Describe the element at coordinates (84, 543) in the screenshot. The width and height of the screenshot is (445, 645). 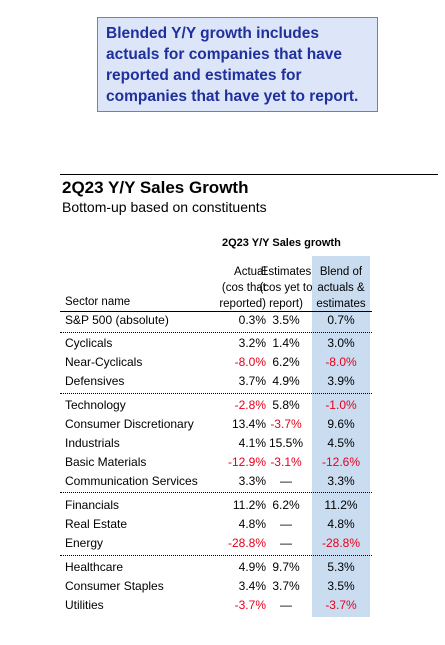
I see `sector-cell: Energy` at that location.